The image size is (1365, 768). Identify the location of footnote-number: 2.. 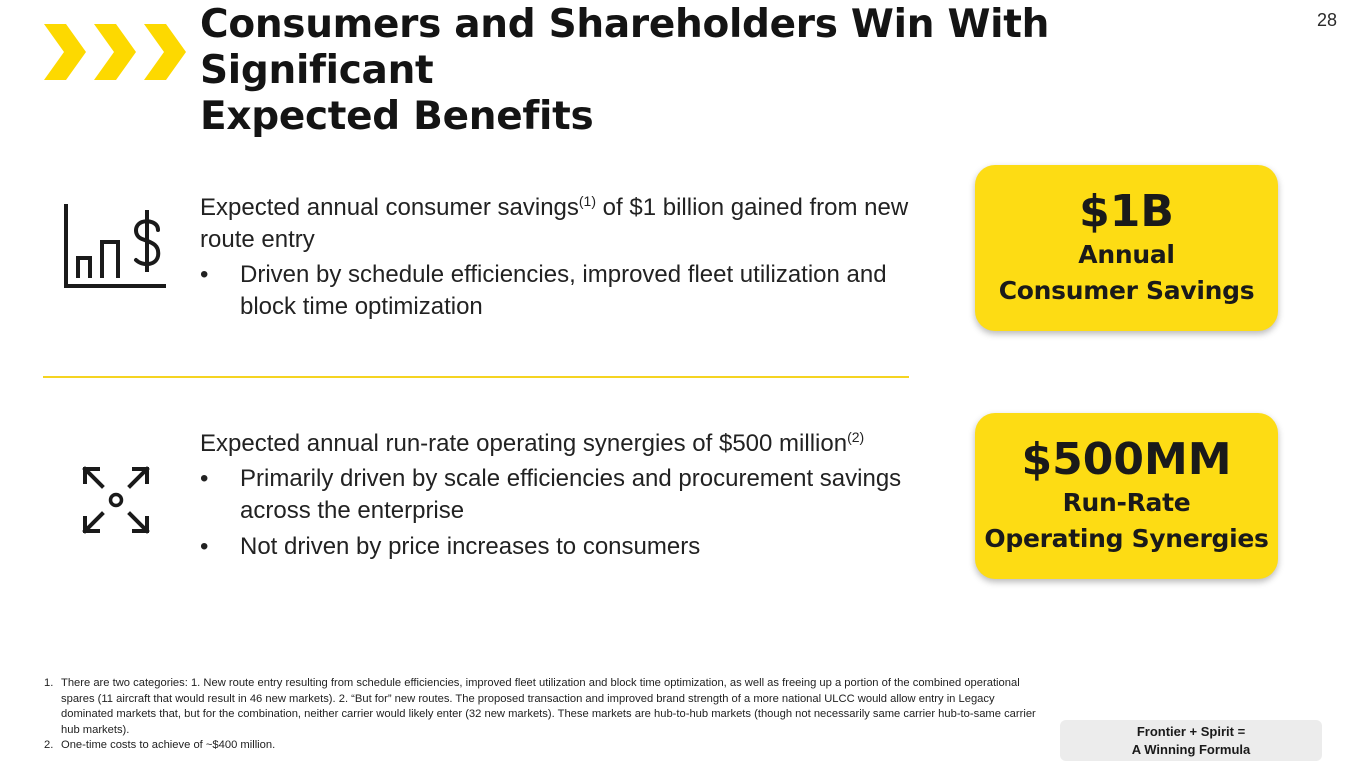
(49, 745).